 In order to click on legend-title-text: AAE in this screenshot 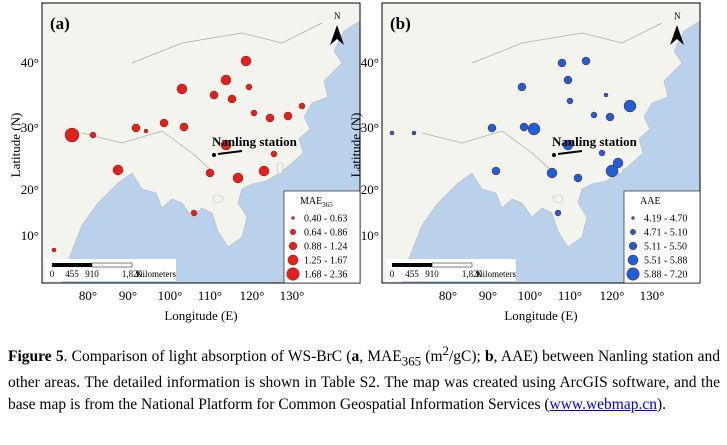, I will do `click(650, 201)`.